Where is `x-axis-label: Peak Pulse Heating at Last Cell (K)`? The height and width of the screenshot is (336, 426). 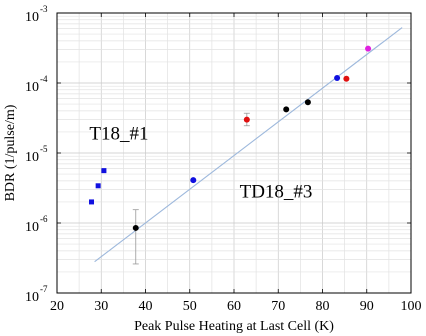 x-axis-label: Peak Pulse Heating at Last Cell (K) is located at coordinates (234, 326).